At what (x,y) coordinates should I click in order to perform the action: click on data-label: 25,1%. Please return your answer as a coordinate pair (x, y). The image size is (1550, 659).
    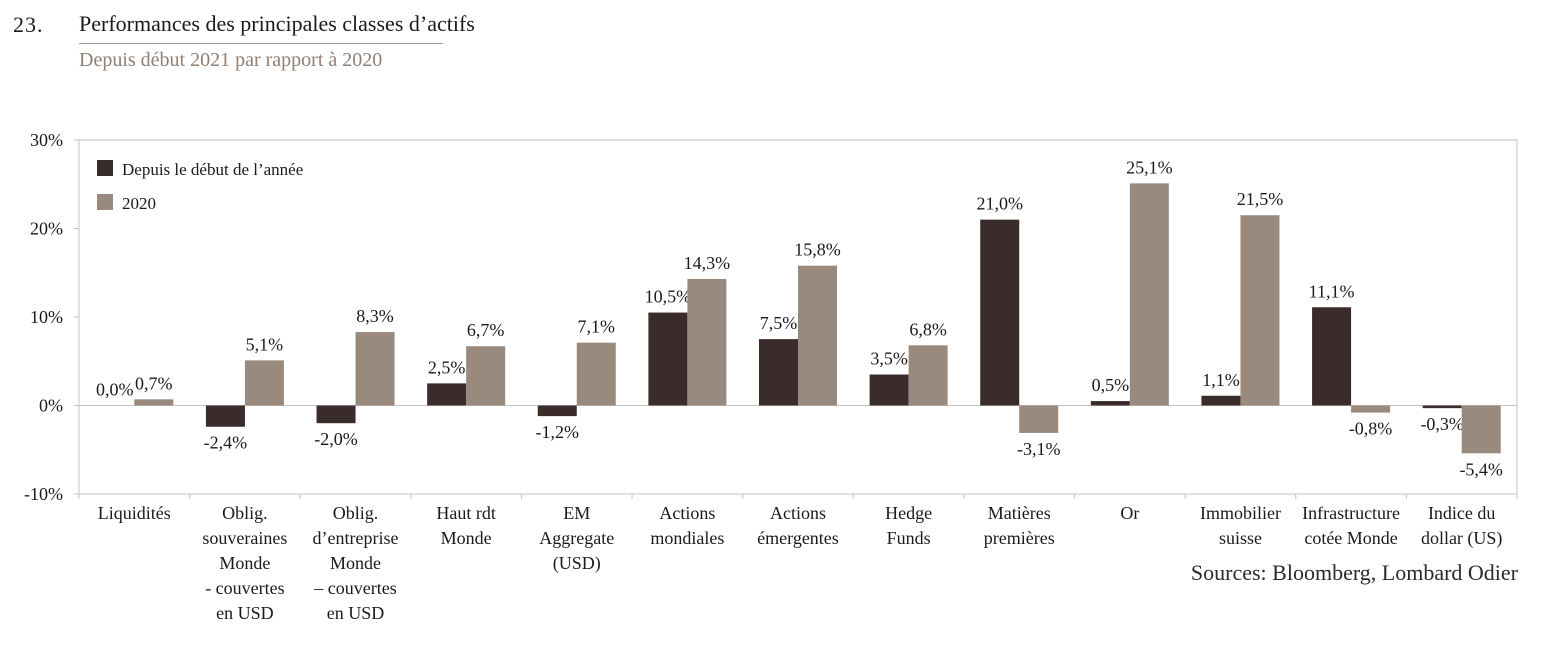
    Looking at the image, I should click on (1149, 167).